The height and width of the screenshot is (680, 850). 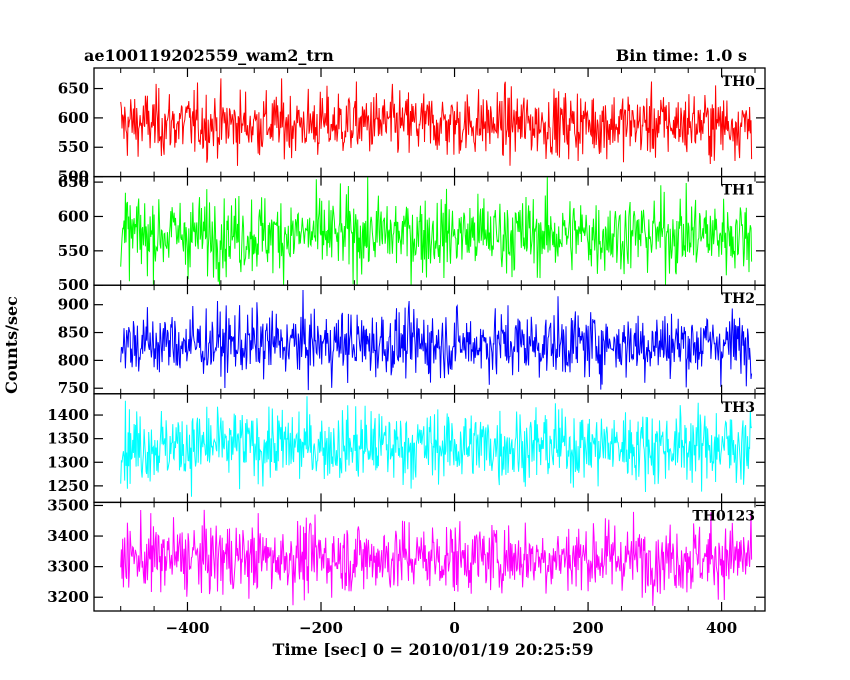 What do you see at coordinates (68, 462) in the screenshot?
I see `y-tick-label: 1300` at bounding box center [68, 462].